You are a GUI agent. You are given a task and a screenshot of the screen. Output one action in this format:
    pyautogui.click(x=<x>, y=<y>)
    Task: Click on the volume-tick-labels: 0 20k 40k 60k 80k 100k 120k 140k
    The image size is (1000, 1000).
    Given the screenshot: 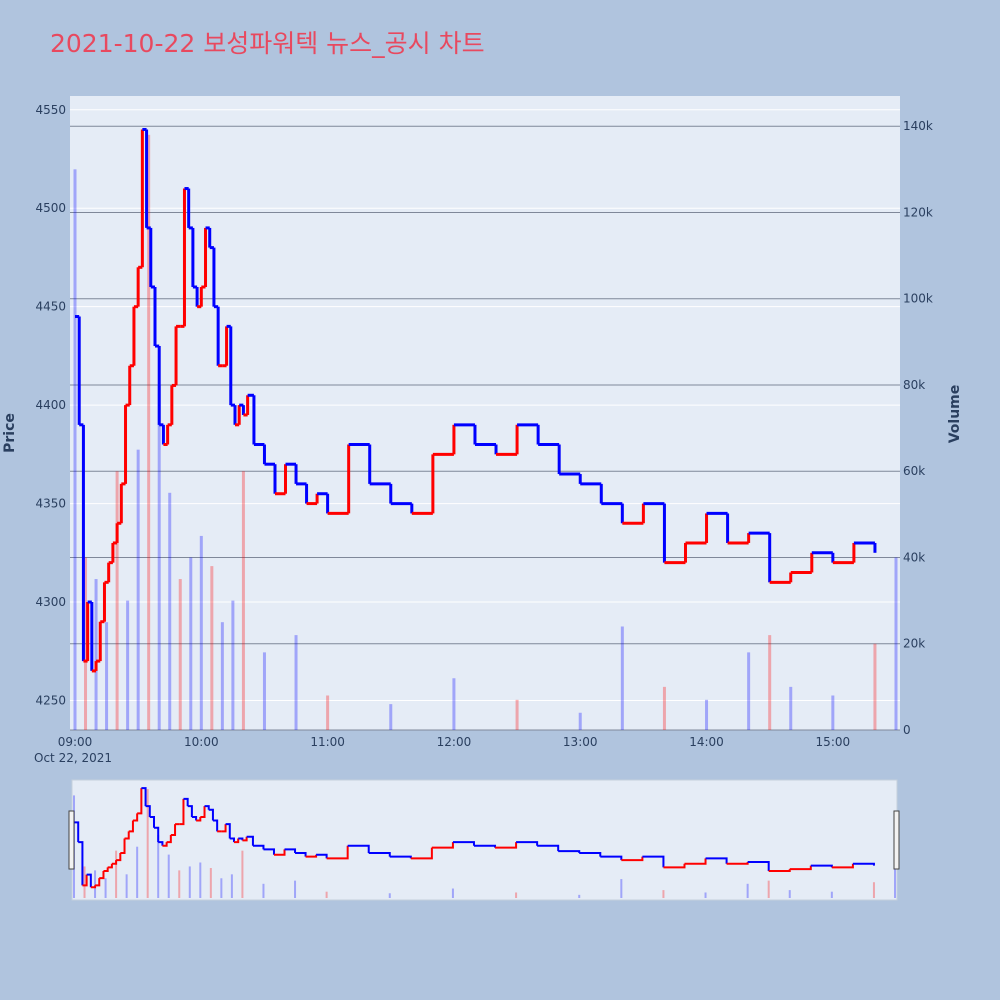 What is the action you would take?
    pyautogui.click(x=918, y=428)
    